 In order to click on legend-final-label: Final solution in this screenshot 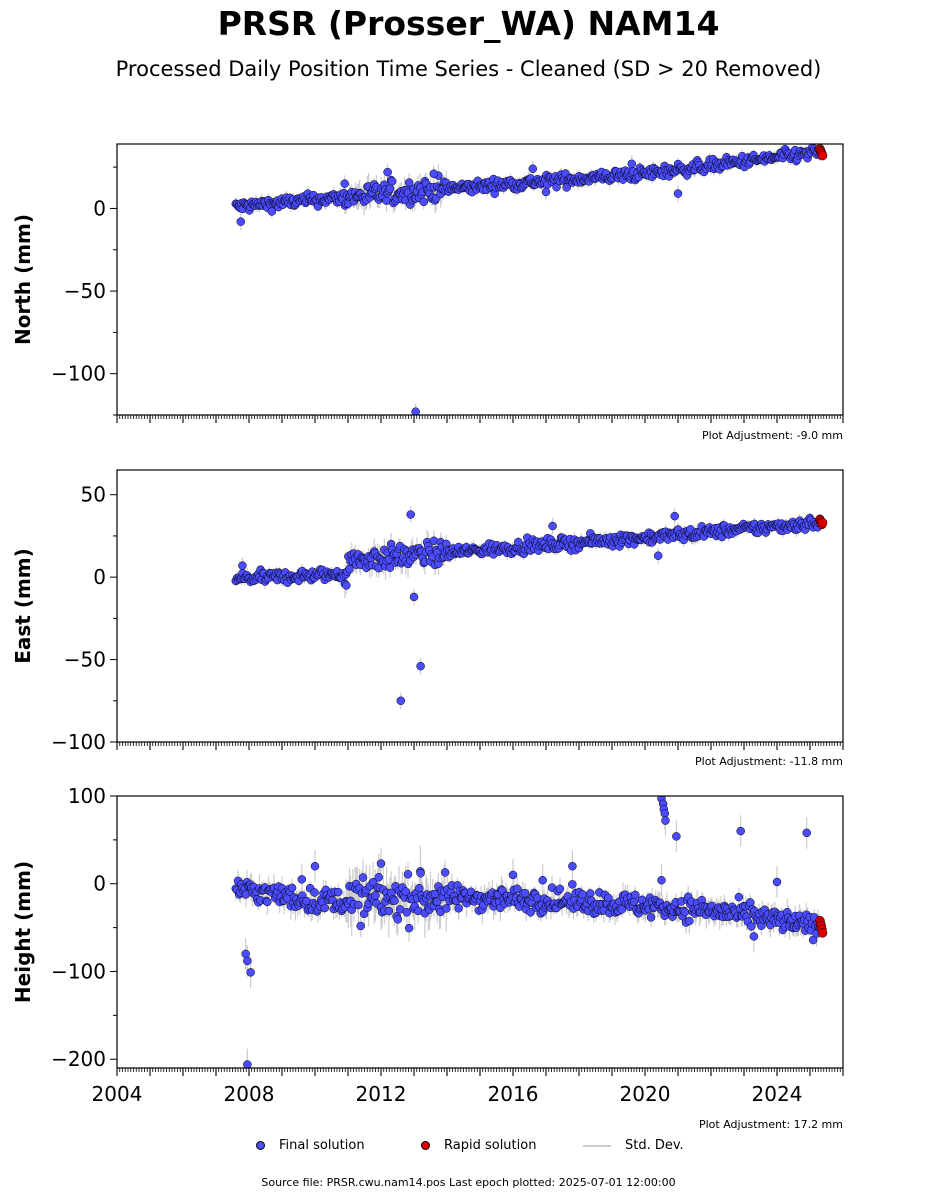, I will do `click(322, 1145)`.